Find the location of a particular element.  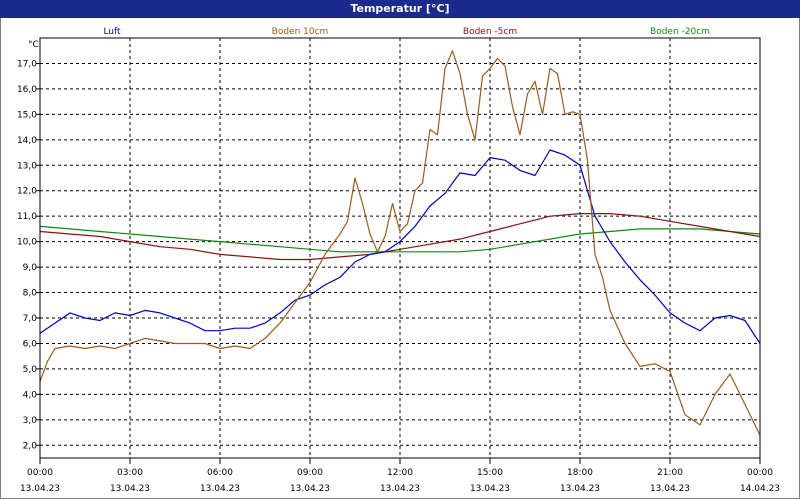

y-tick-label: 17,0 is located at coordinates (27, 64).